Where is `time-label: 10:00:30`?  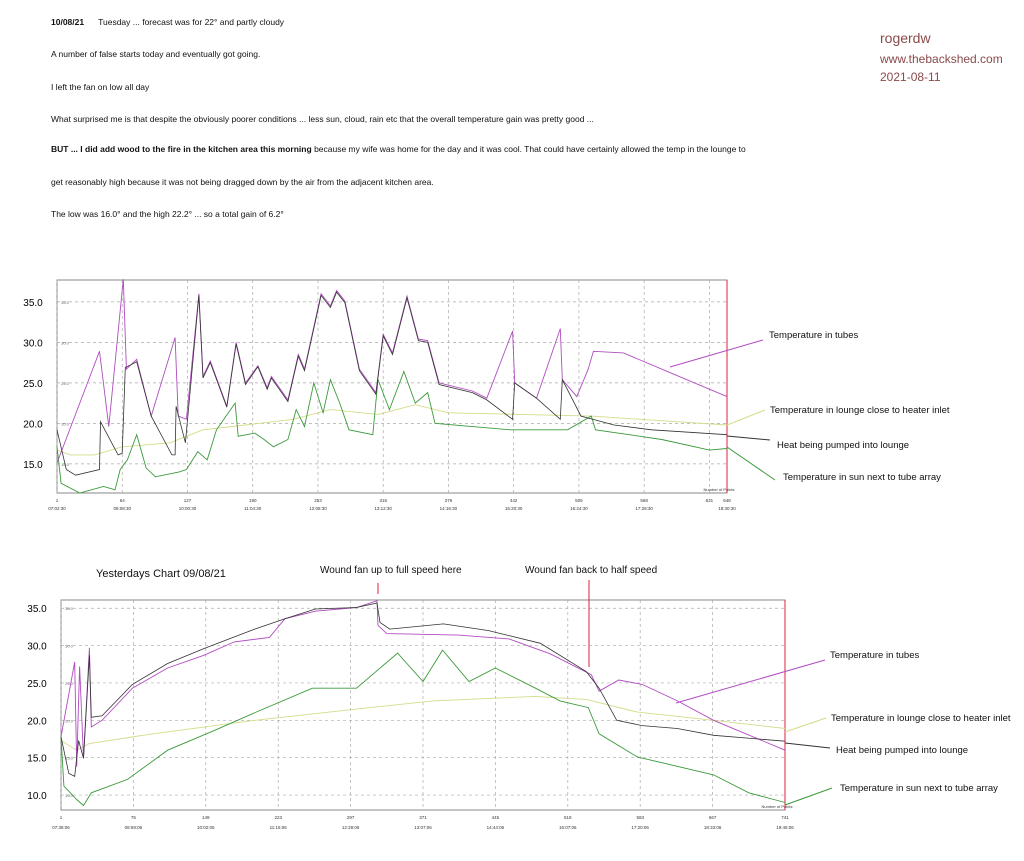 time-label: 10:00:30 is located at coordinates (188, 508).